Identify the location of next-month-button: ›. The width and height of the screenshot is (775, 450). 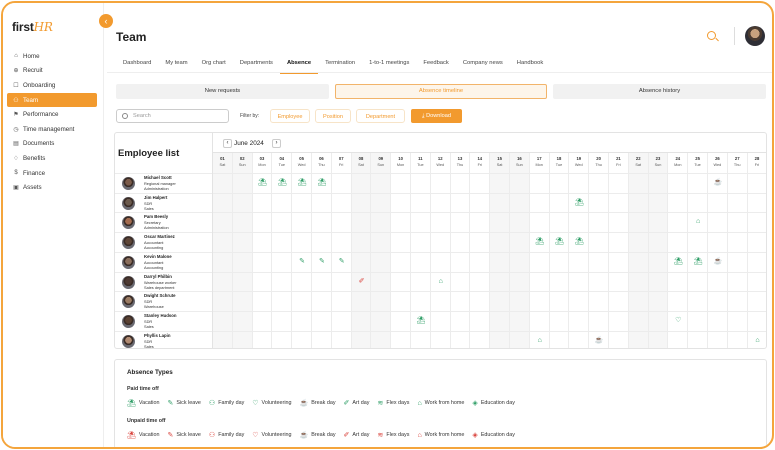
(276, 143).